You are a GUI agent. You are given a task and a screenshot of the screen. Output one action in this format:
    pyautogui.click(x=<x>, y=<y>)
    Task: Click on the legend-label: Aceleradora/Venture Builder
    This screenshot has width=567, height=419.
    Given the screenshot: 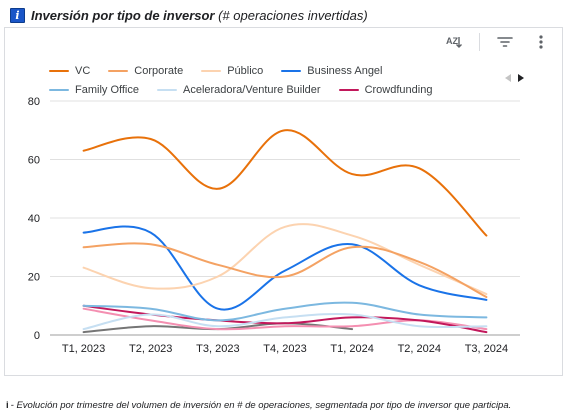 What is the action you would take?
    pyautogui.click(x=251, y=89)
    